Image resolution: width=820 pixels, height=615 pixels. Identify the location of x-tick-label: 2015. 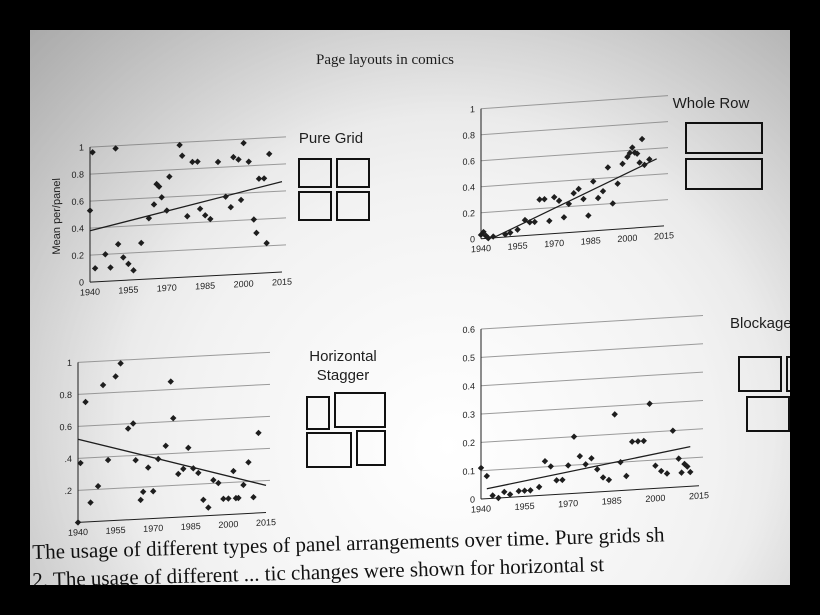
(282, 282).